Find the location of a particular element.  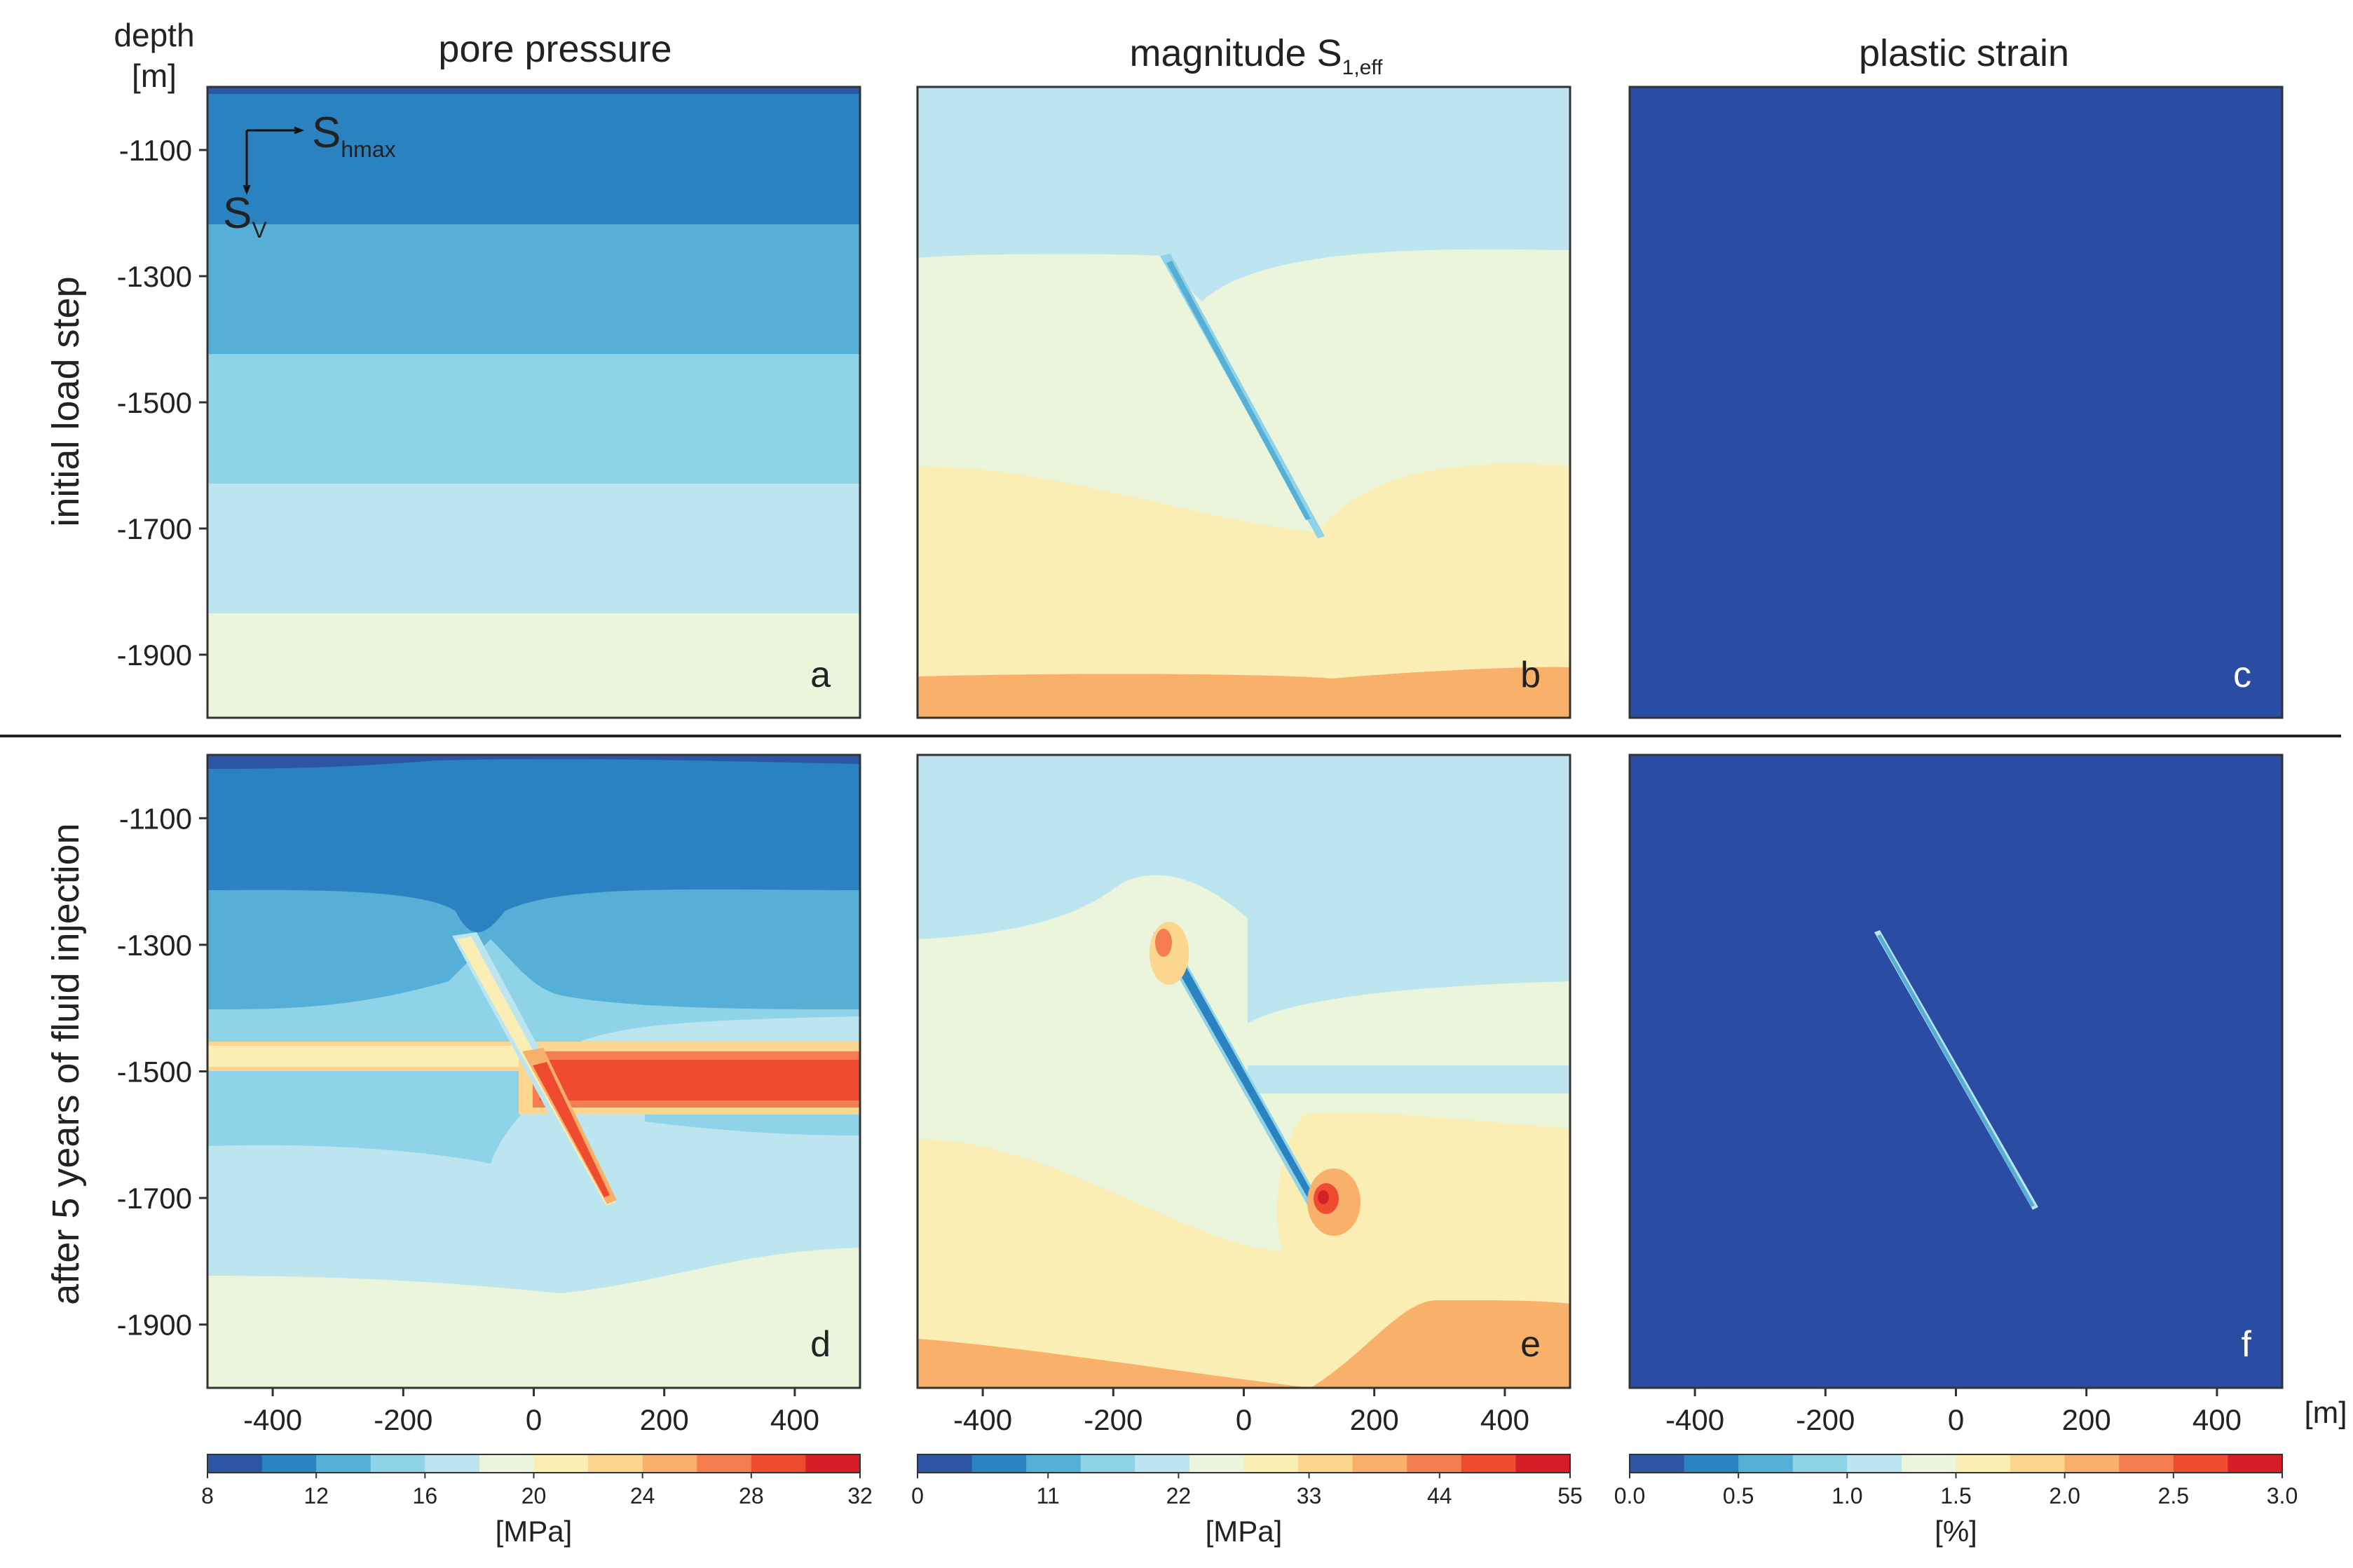

panel-e is located at coordinates (1244, 1071).